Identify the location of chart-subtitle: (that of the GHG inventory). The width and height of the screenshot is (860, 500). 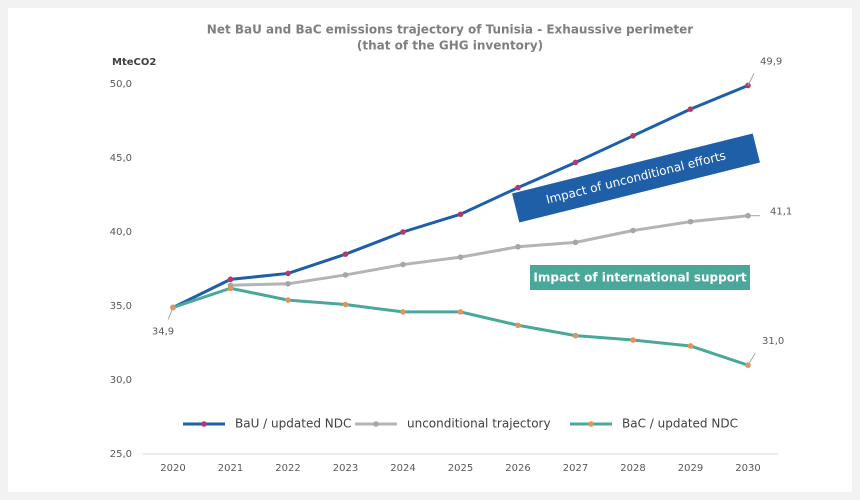
(450, 46).